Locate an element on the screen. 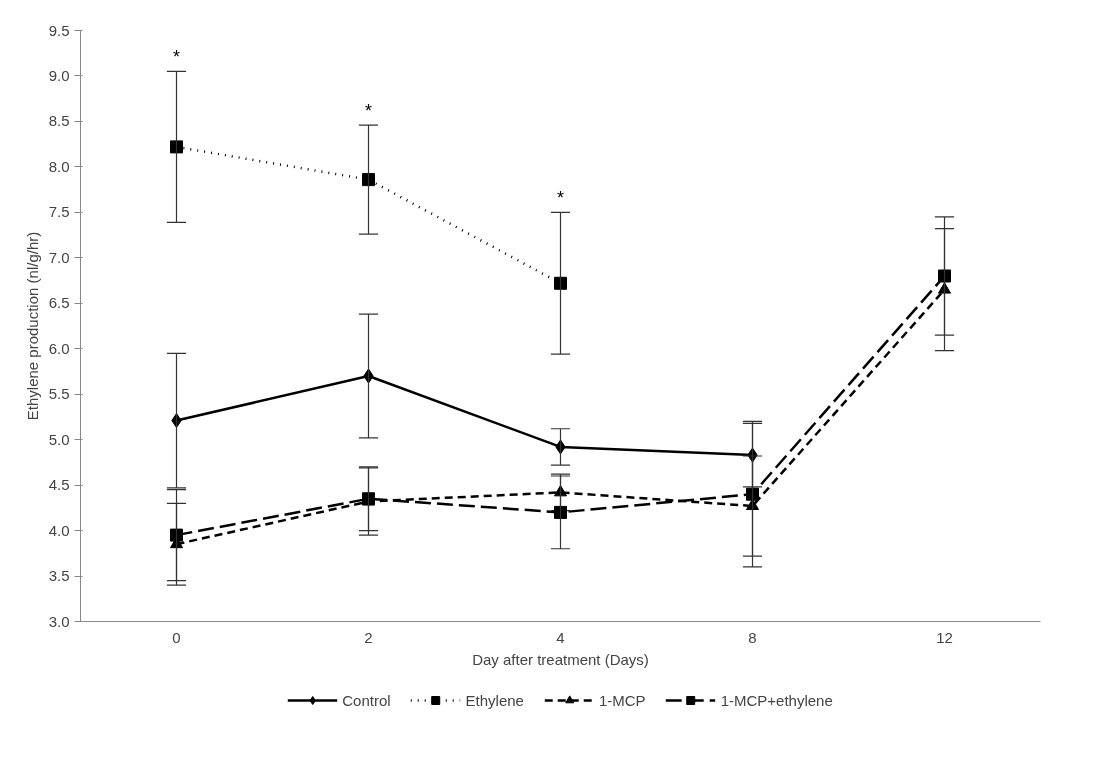 Image resolution: width=1109 pixels, height=760 pixels. y-tick-label: 9.0 is located at coordinates (59, 75).